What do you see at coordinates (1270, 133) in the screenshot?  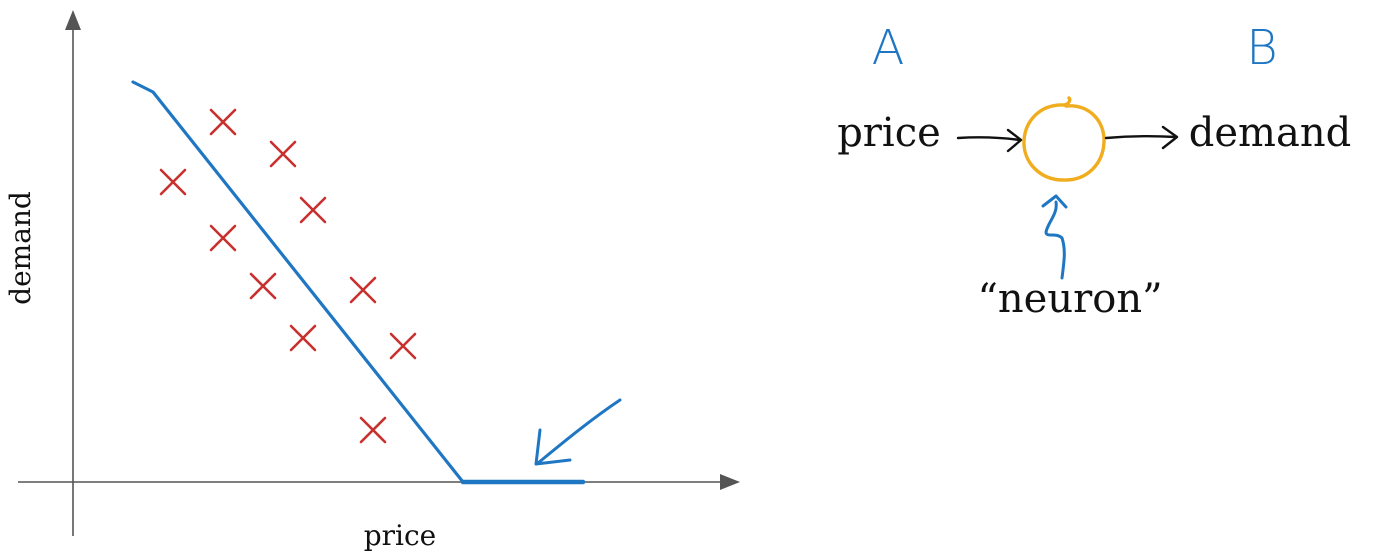 I see `output-label: demand` at bounding box center [1270, 133].